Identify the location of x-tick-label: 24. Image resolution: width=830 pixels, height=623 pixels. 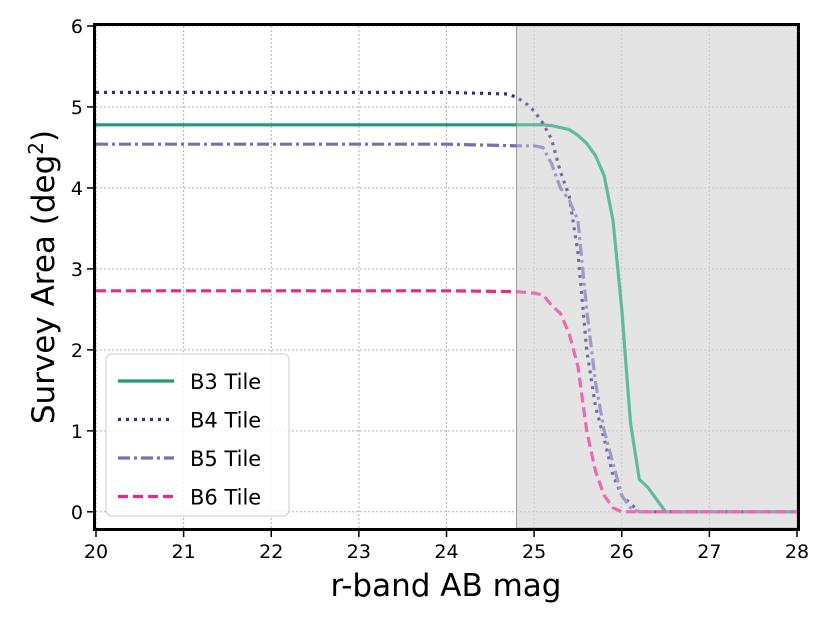
(446, 552).